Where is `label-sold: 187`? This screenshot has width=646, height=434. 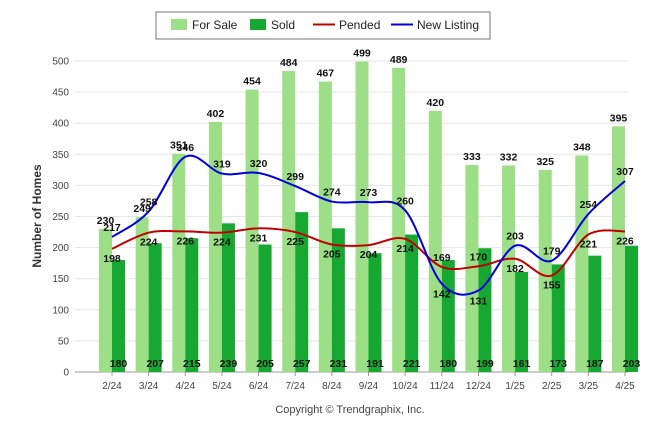
label-sold: 187 is located at coordinates (595, 364).